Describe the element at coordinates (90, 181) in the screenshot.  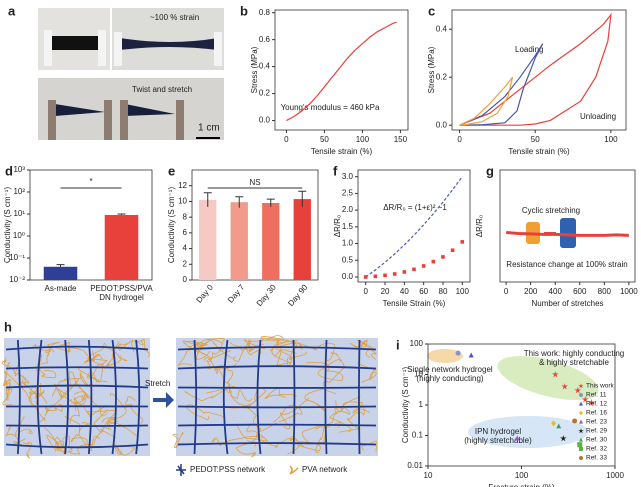
I see `annotation: *` at that location.